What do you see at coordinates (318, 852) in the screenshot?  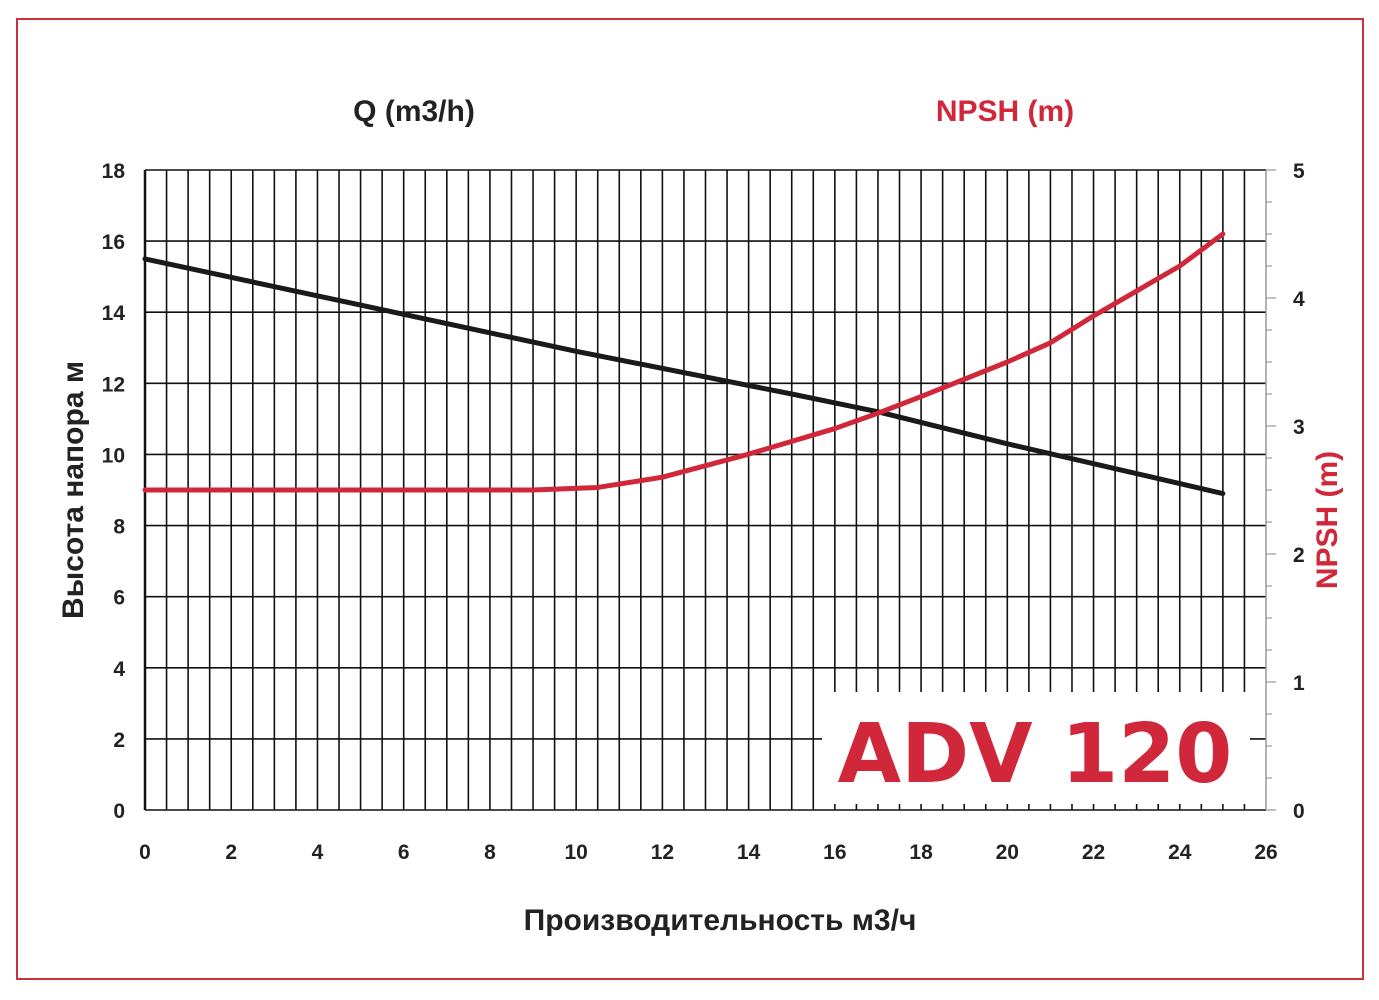 I see `x-tick-label: 4` at bounding box center [318, 852].